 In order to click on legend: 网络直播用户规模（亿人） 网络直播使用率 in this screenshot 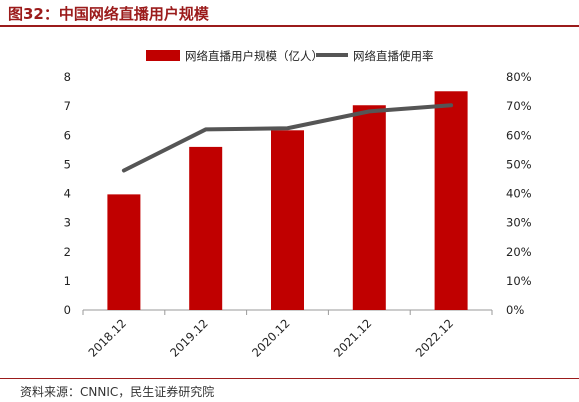, I will do `click(290, 56)`.